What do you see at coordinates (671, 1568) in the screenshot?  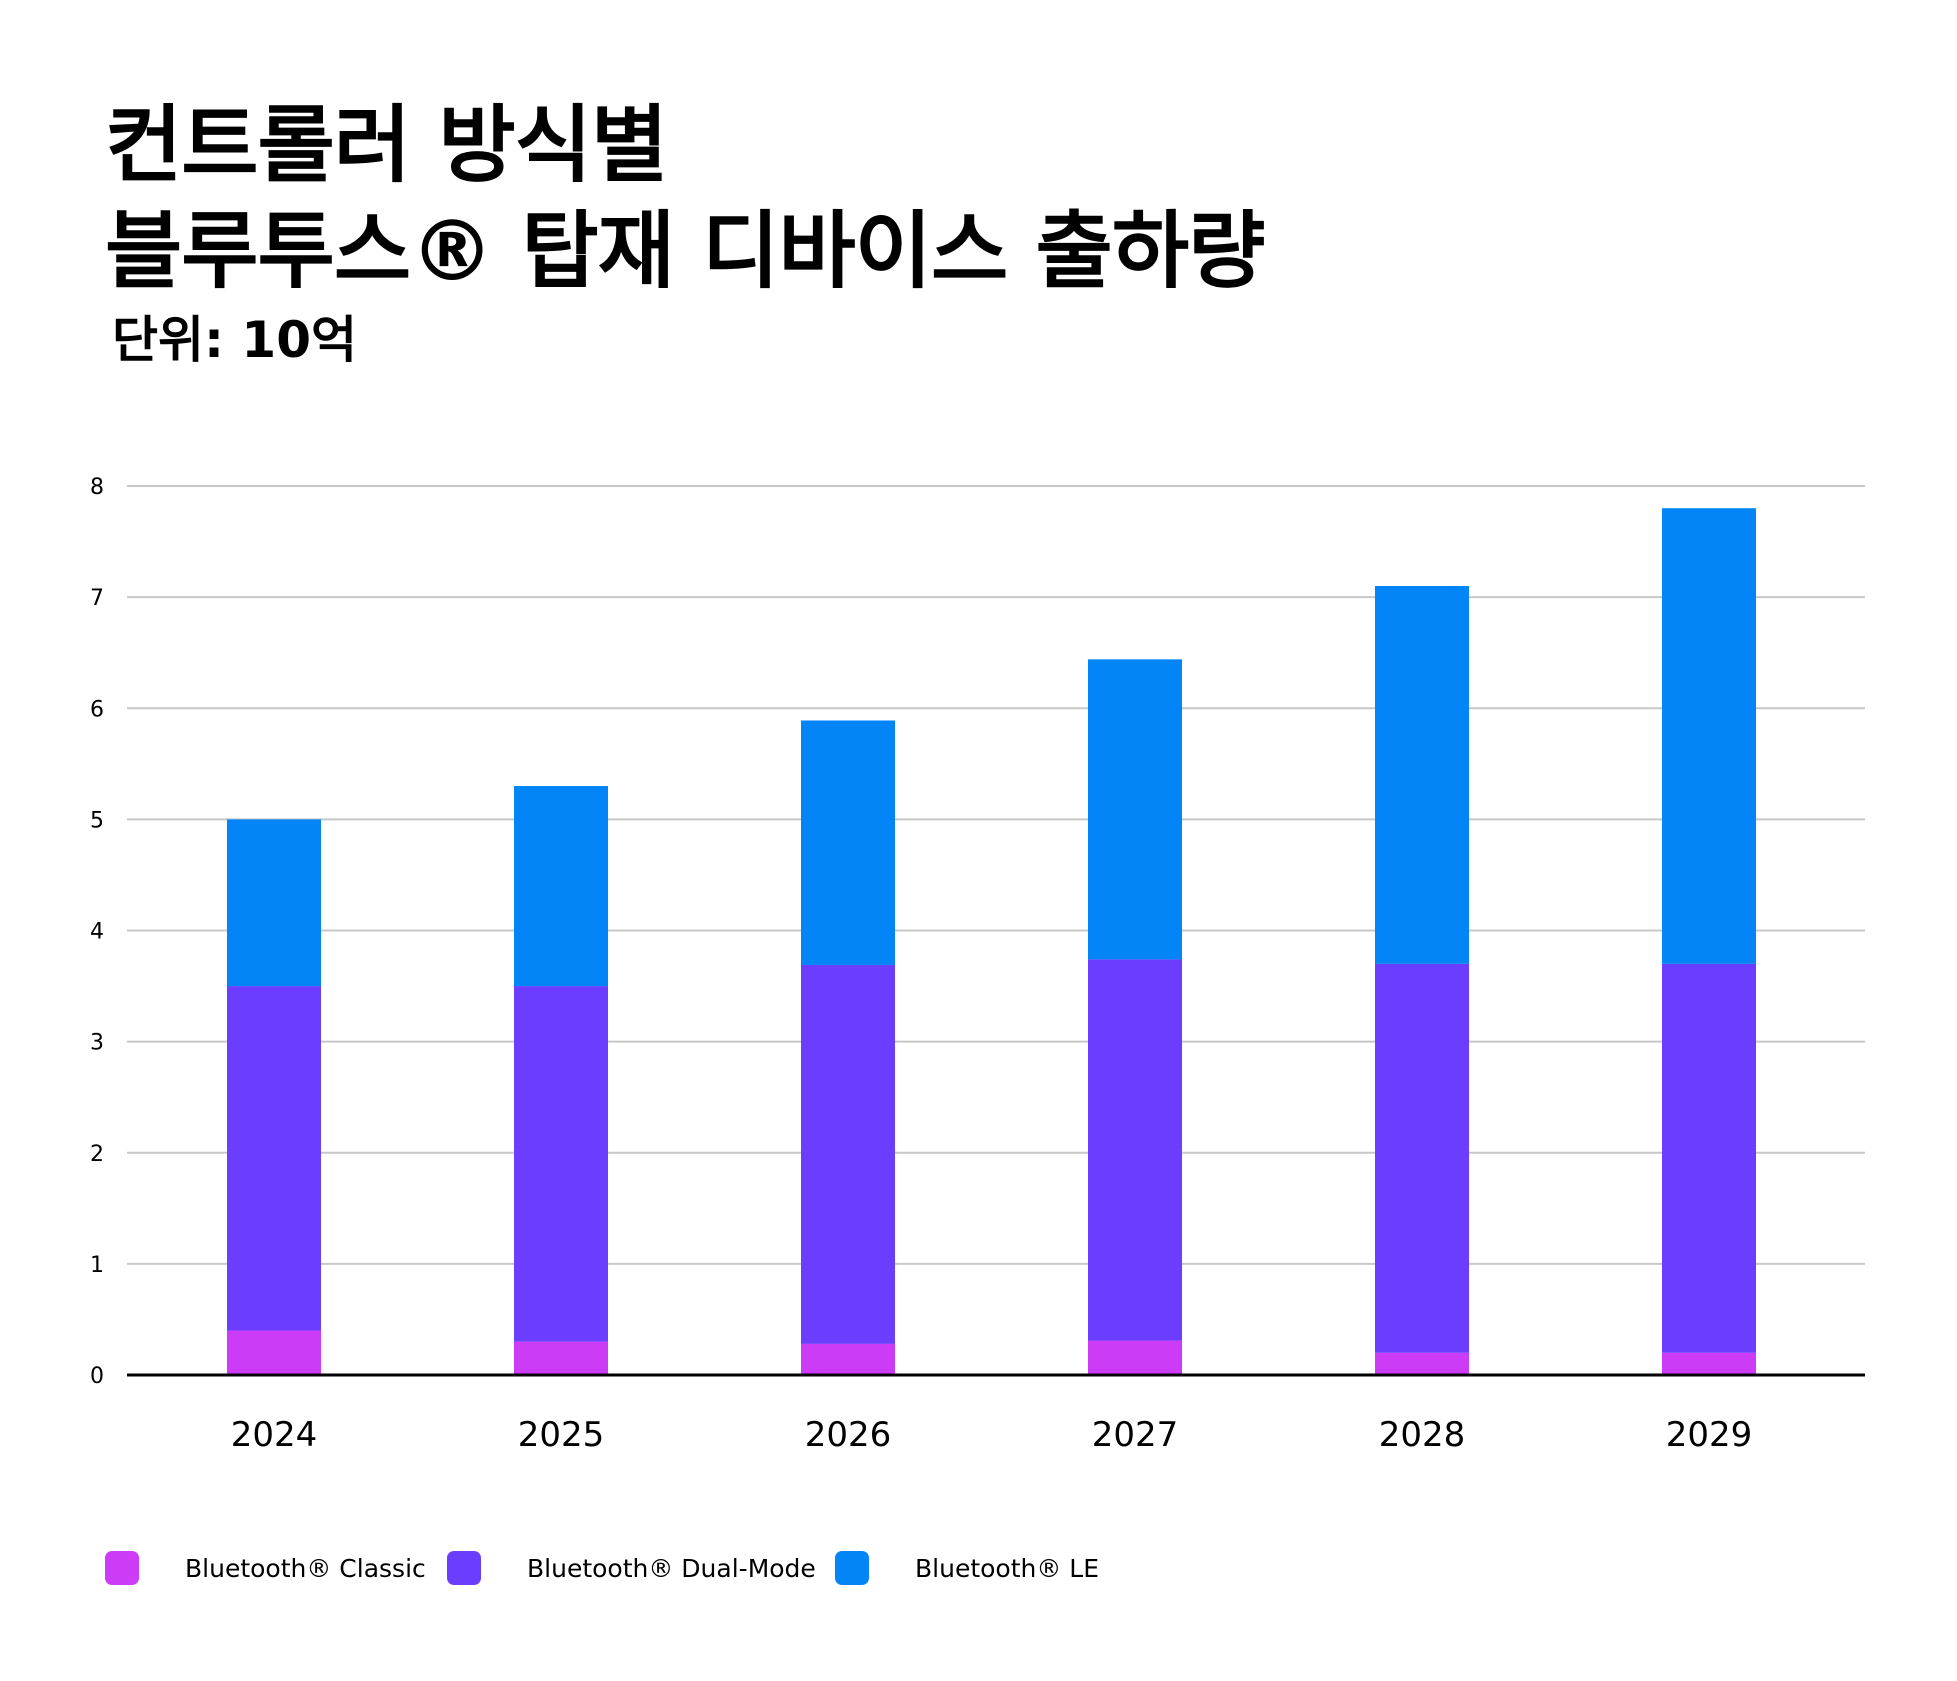 I see `legend-label: Bluetooth® Dual-Mode` at bounding box center [671, 1568].